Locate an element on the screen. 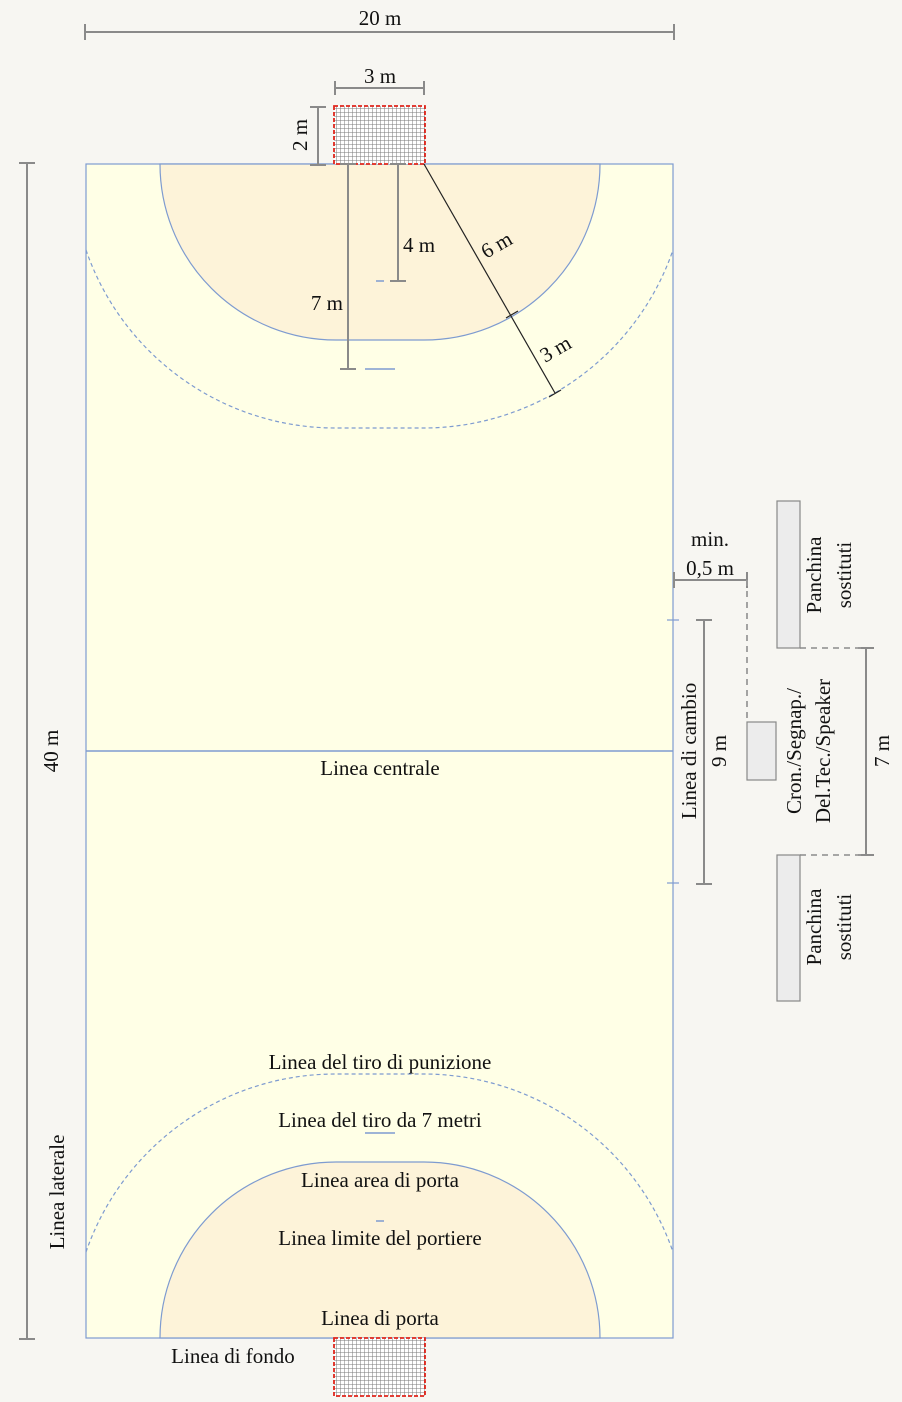 Image resolution: width=902 pixels, height=1402 pixels. goalkeeper-limit-dimension-line is located at coordinates (398, 222).